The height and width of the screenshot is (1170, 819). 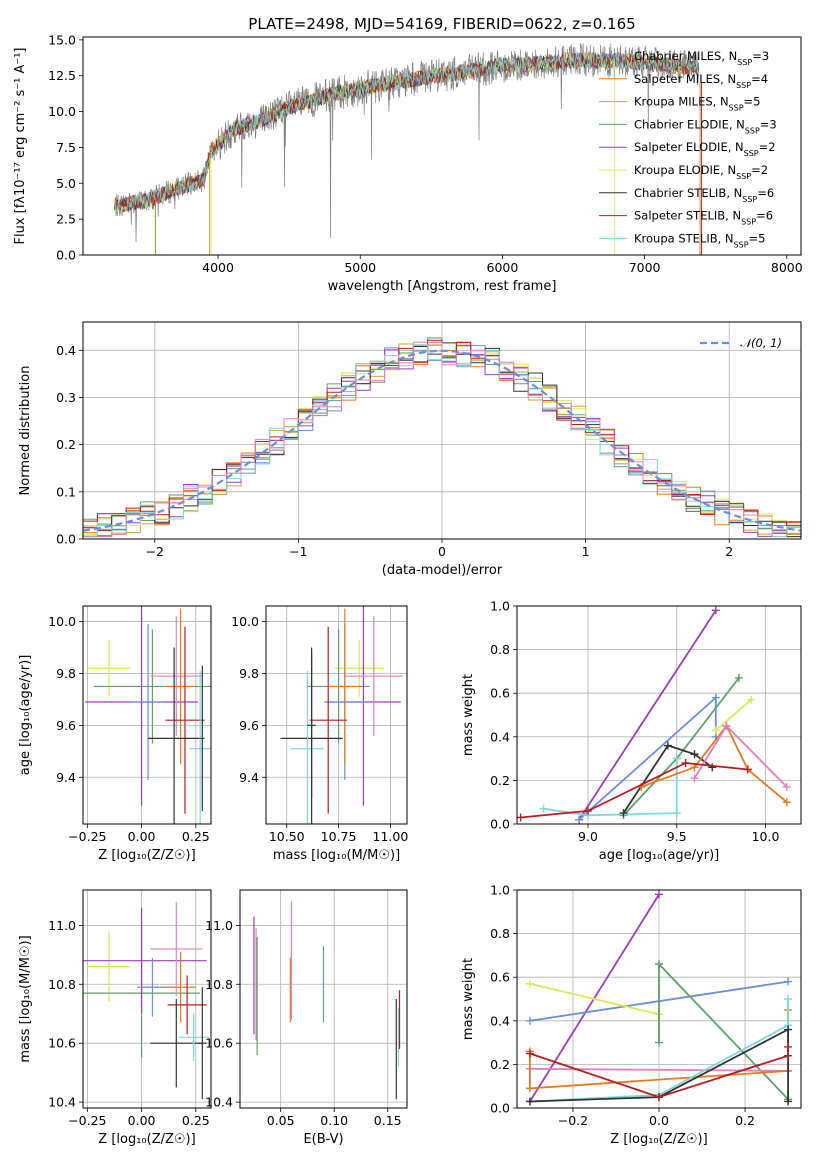 I want to click on model-spectrum-line, so click(x=406, y=132).